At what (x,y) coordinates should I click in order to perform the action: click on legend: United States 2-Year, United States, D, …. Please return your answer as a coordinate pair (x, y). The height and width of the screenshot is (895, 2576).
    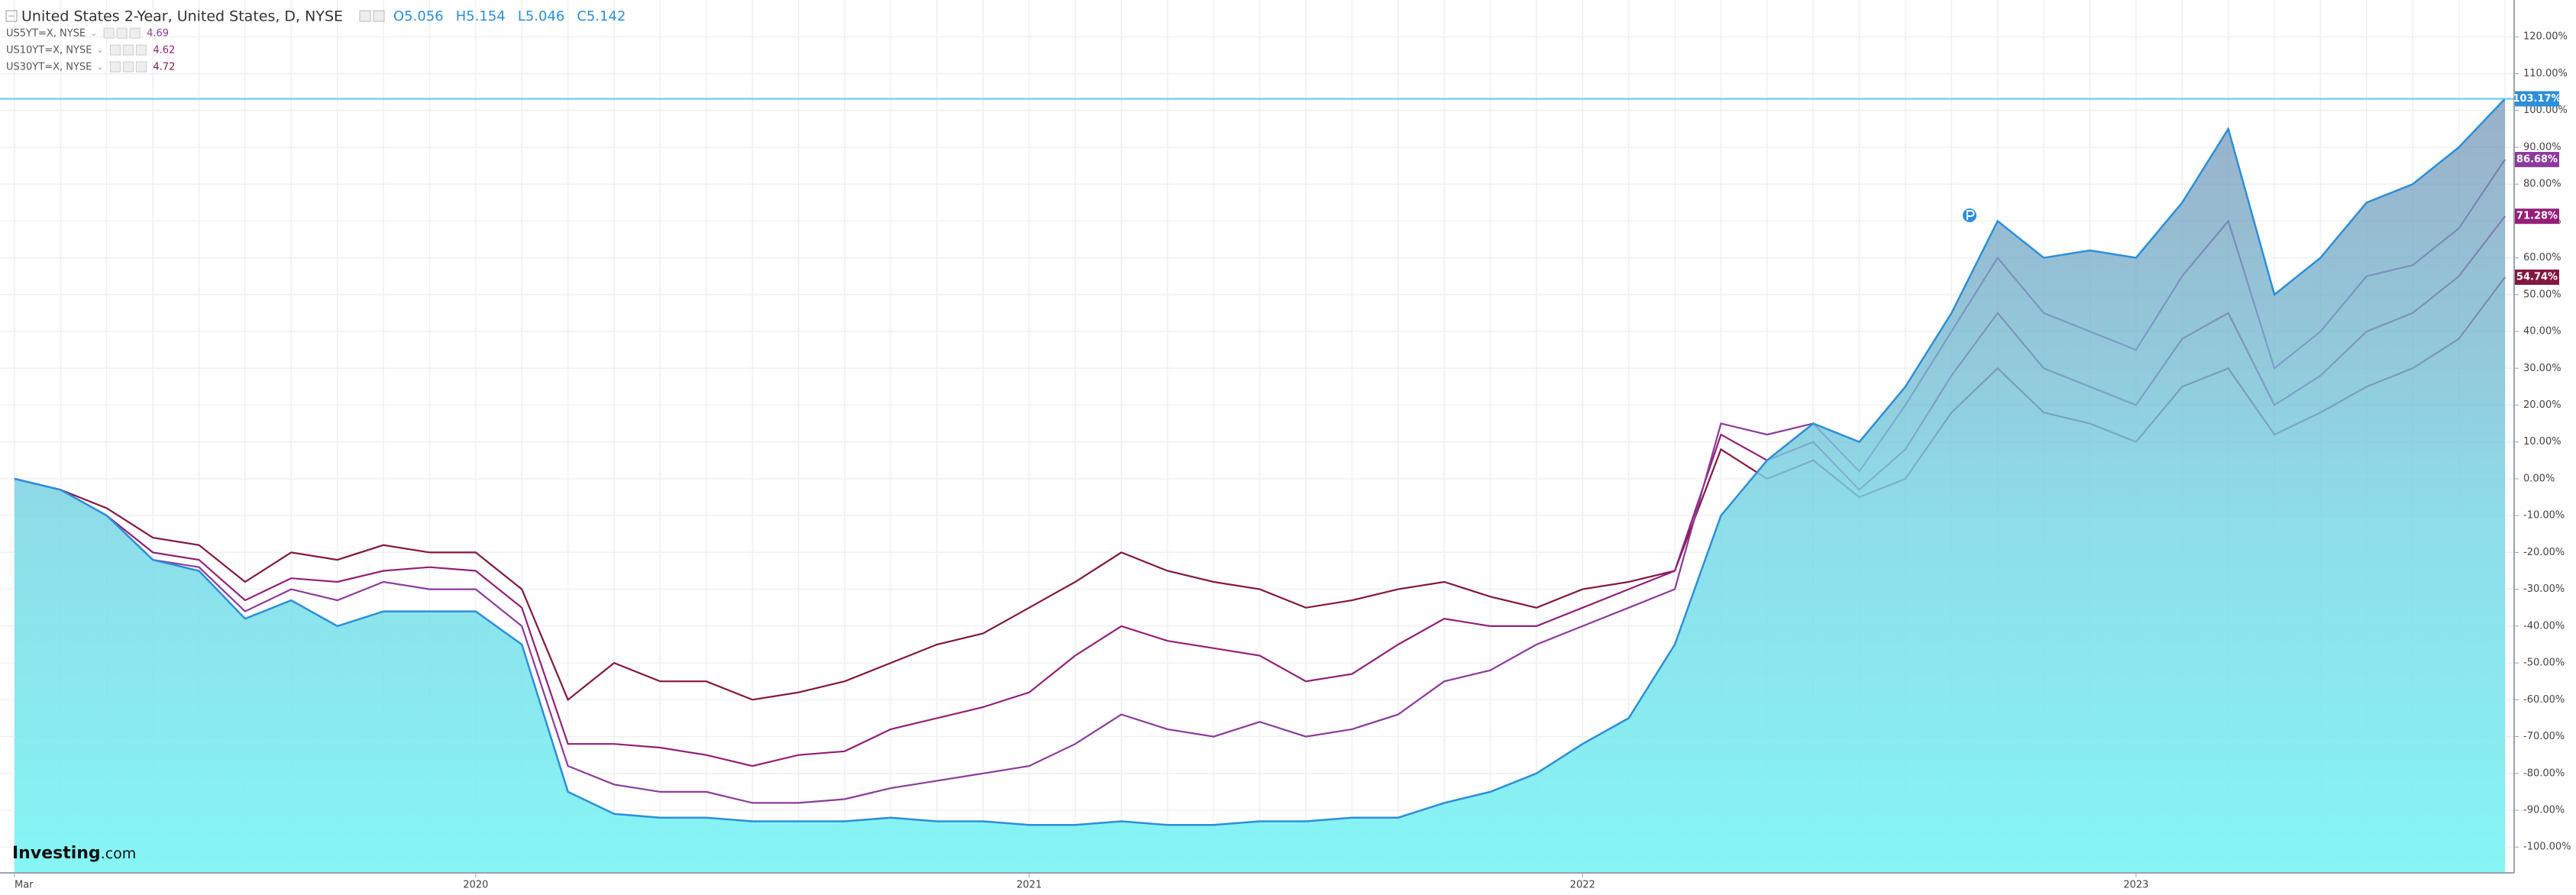
    Looking at the image, I should click on (315, 40).